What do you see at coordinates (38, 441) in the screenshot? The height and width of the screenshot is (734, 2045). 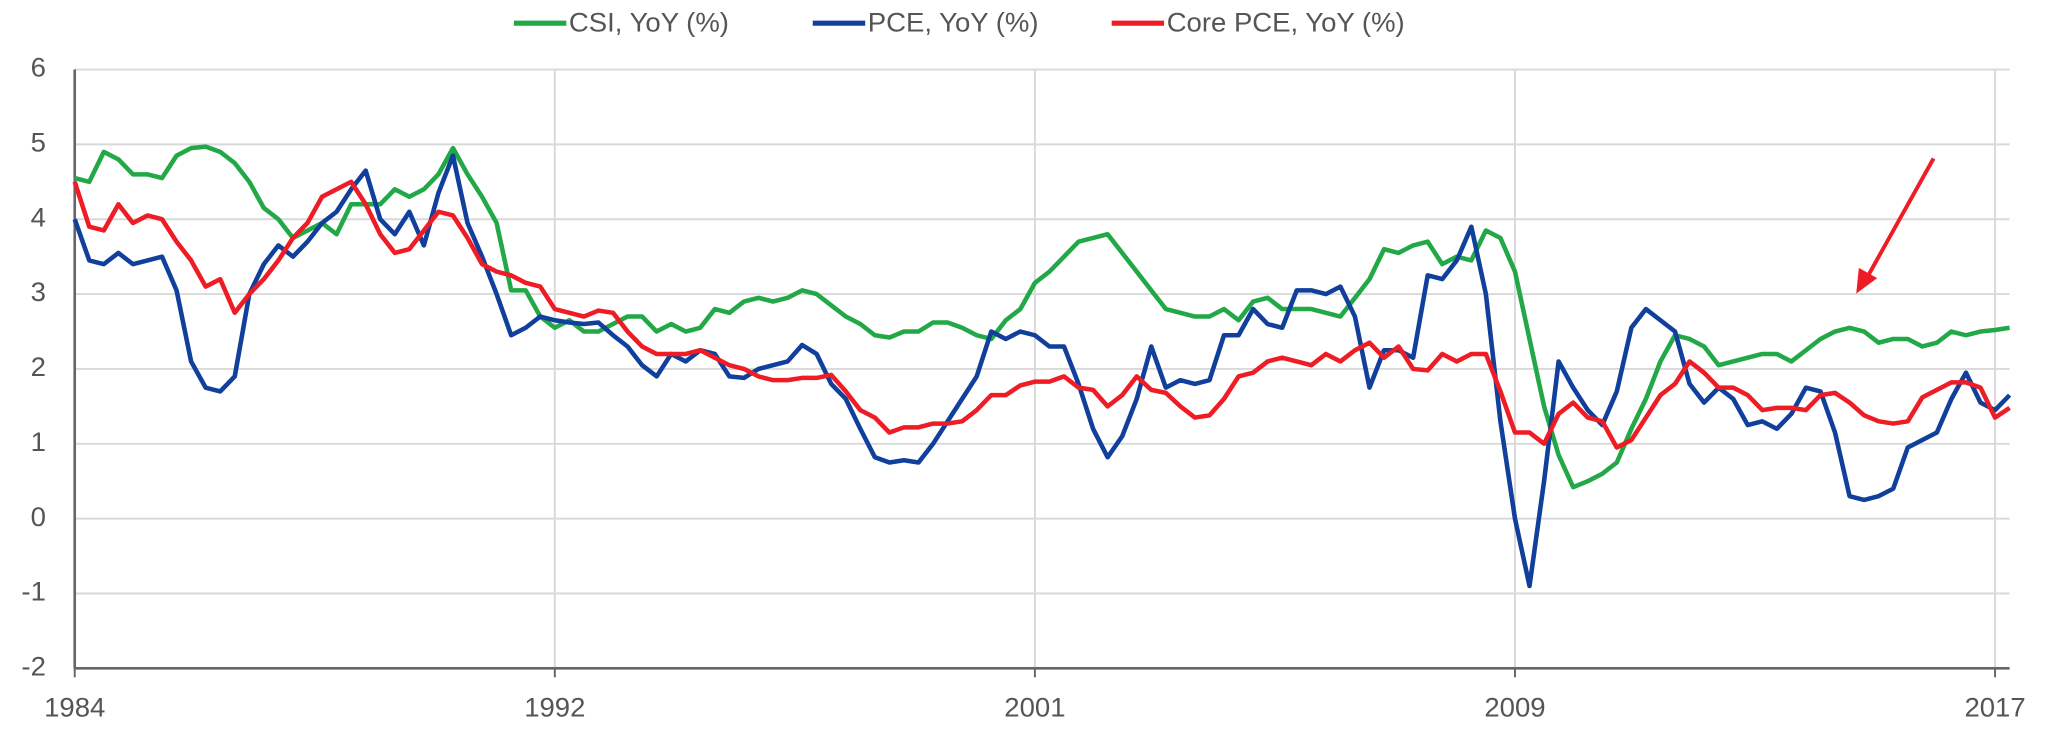 I see `y-tick-label: 1` at bounding box center [38, 441].